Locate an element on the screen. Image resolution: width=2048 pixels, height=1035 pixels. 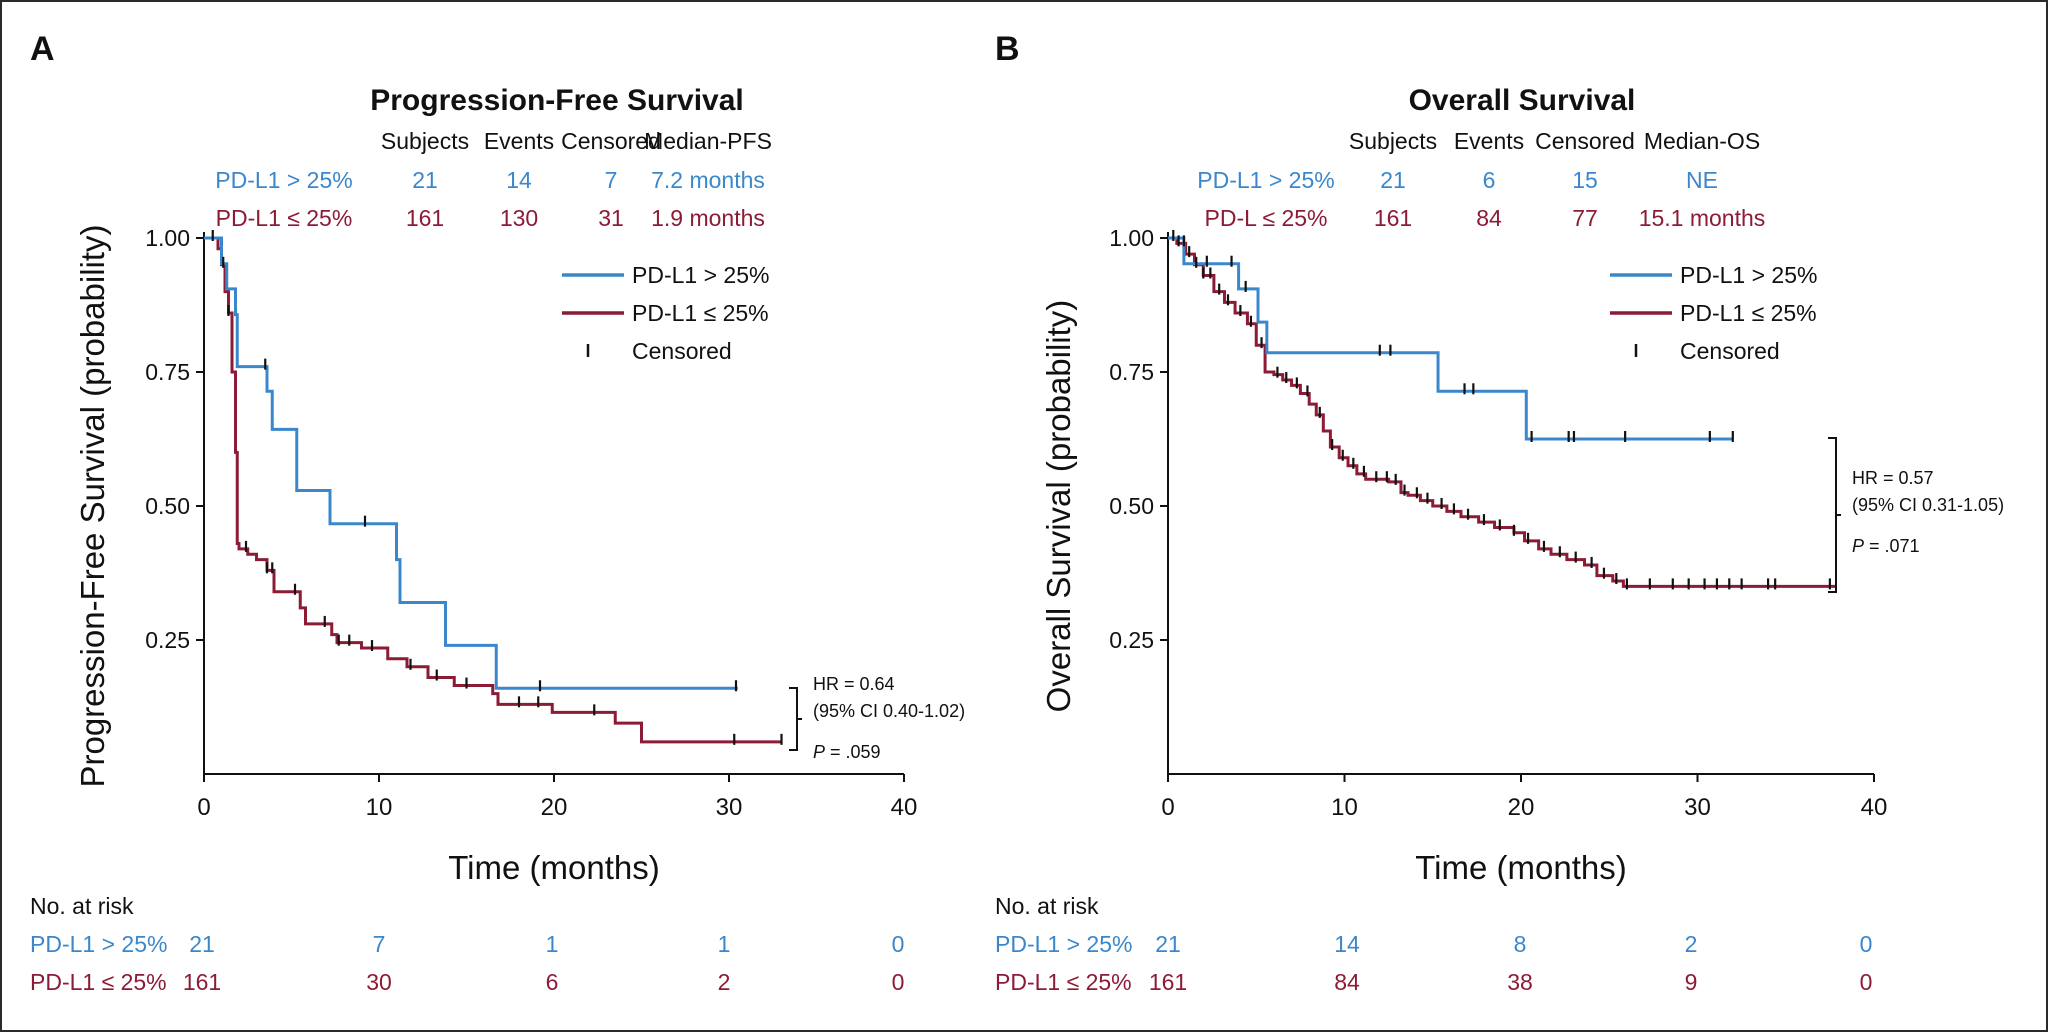
risk-cell: 38 is located at coordinates (1520, 982).